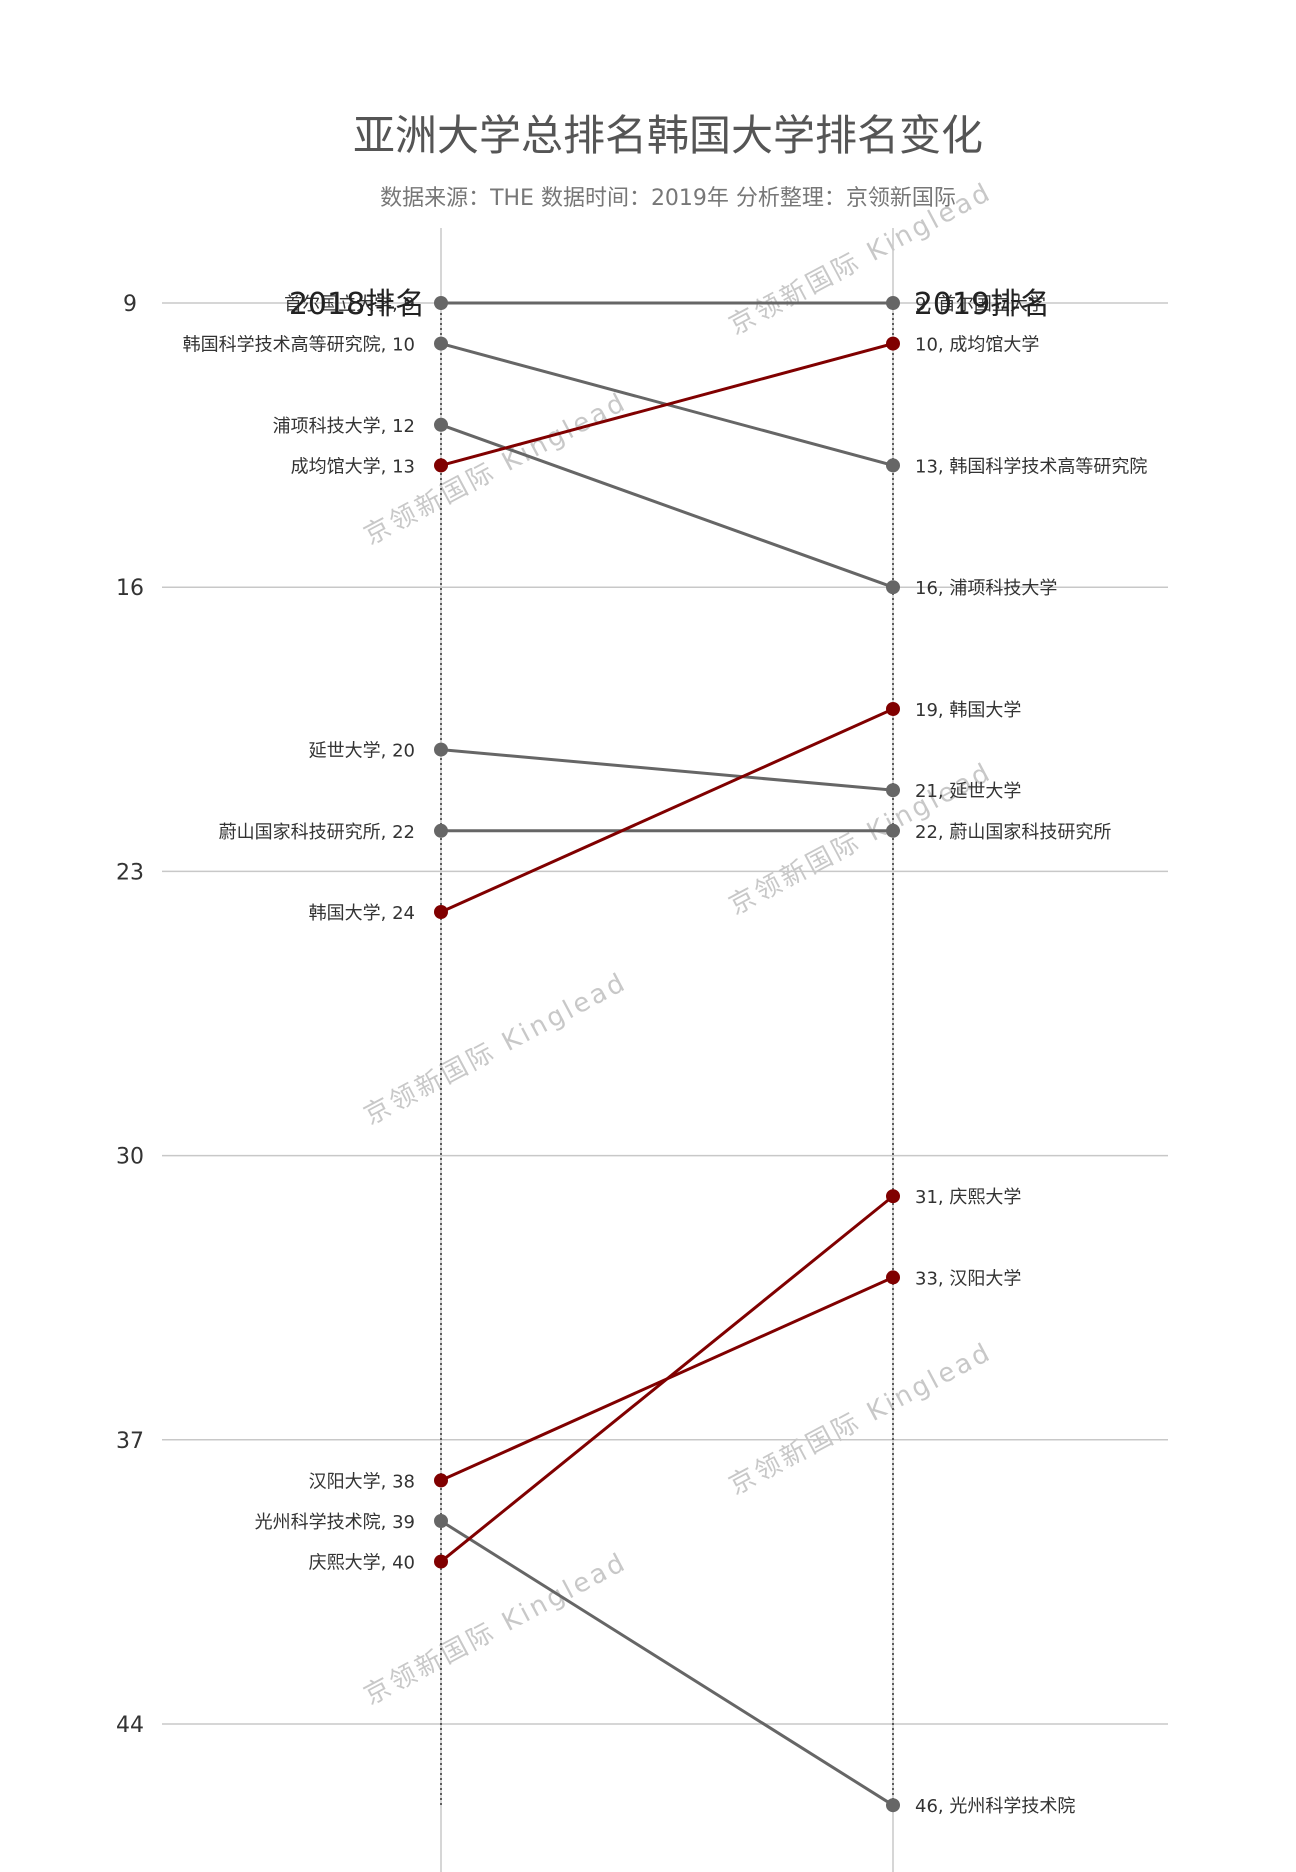 This screenshot has width=1296, height=1872. Describe the element at coordinates (362, 1481) in the screenshot. I see `label-2018-7: 汉阳大学, 38` at that location.